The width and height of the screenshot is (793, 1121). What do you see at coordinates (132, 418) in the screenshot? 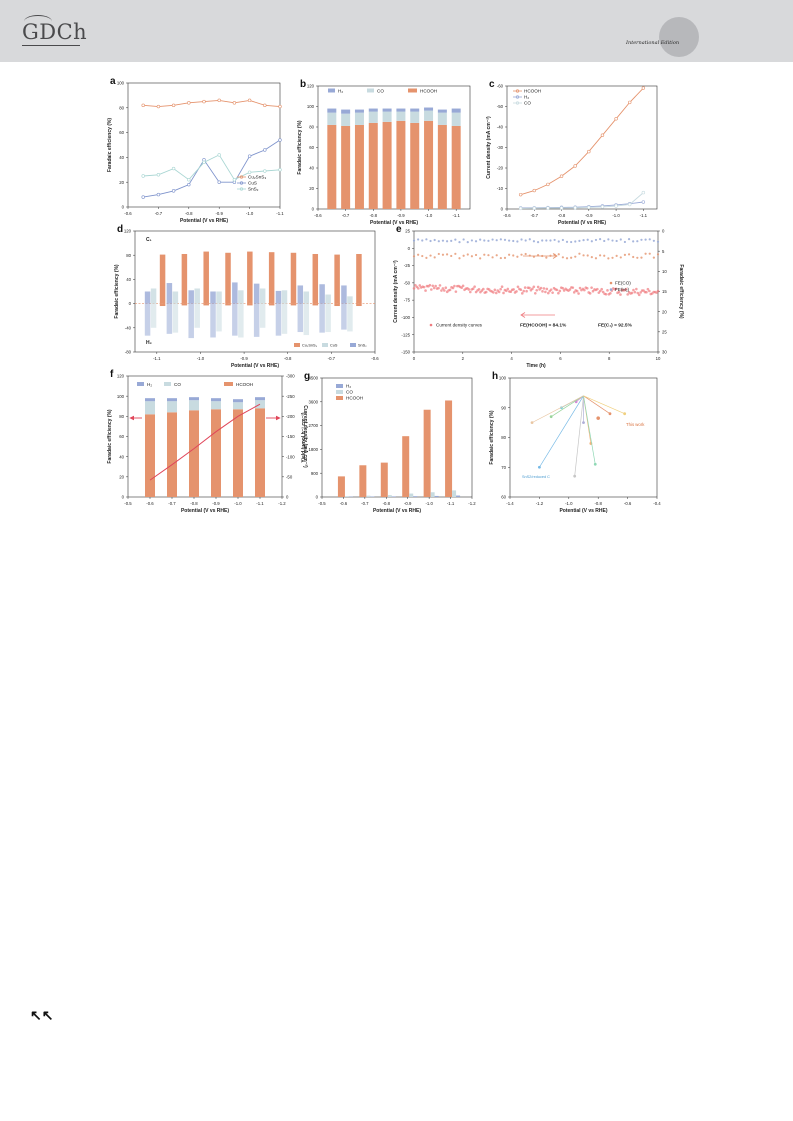
I see `f-arrow-left-head` at bounding box center [132, 418].